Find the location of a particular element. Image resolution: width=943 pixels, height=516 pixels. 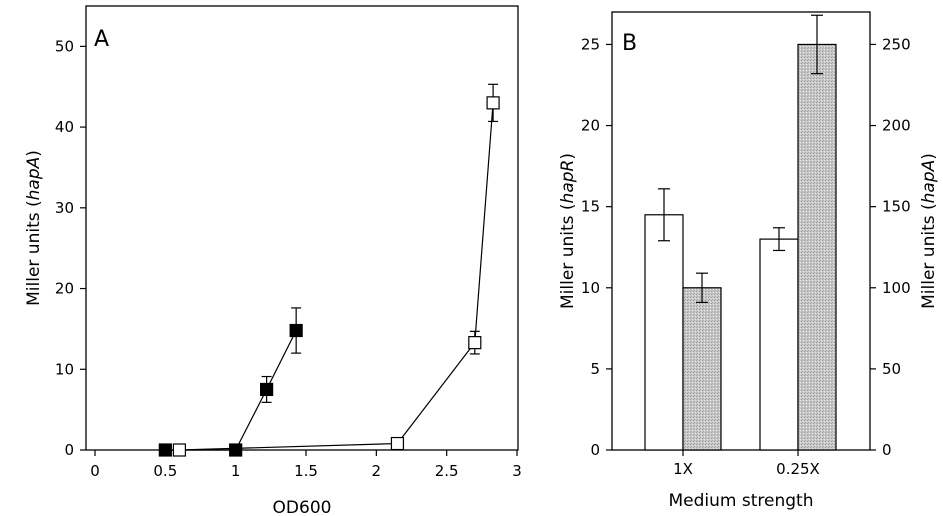

x-tick-label: 0.25X is located at coordinates (798, 469).